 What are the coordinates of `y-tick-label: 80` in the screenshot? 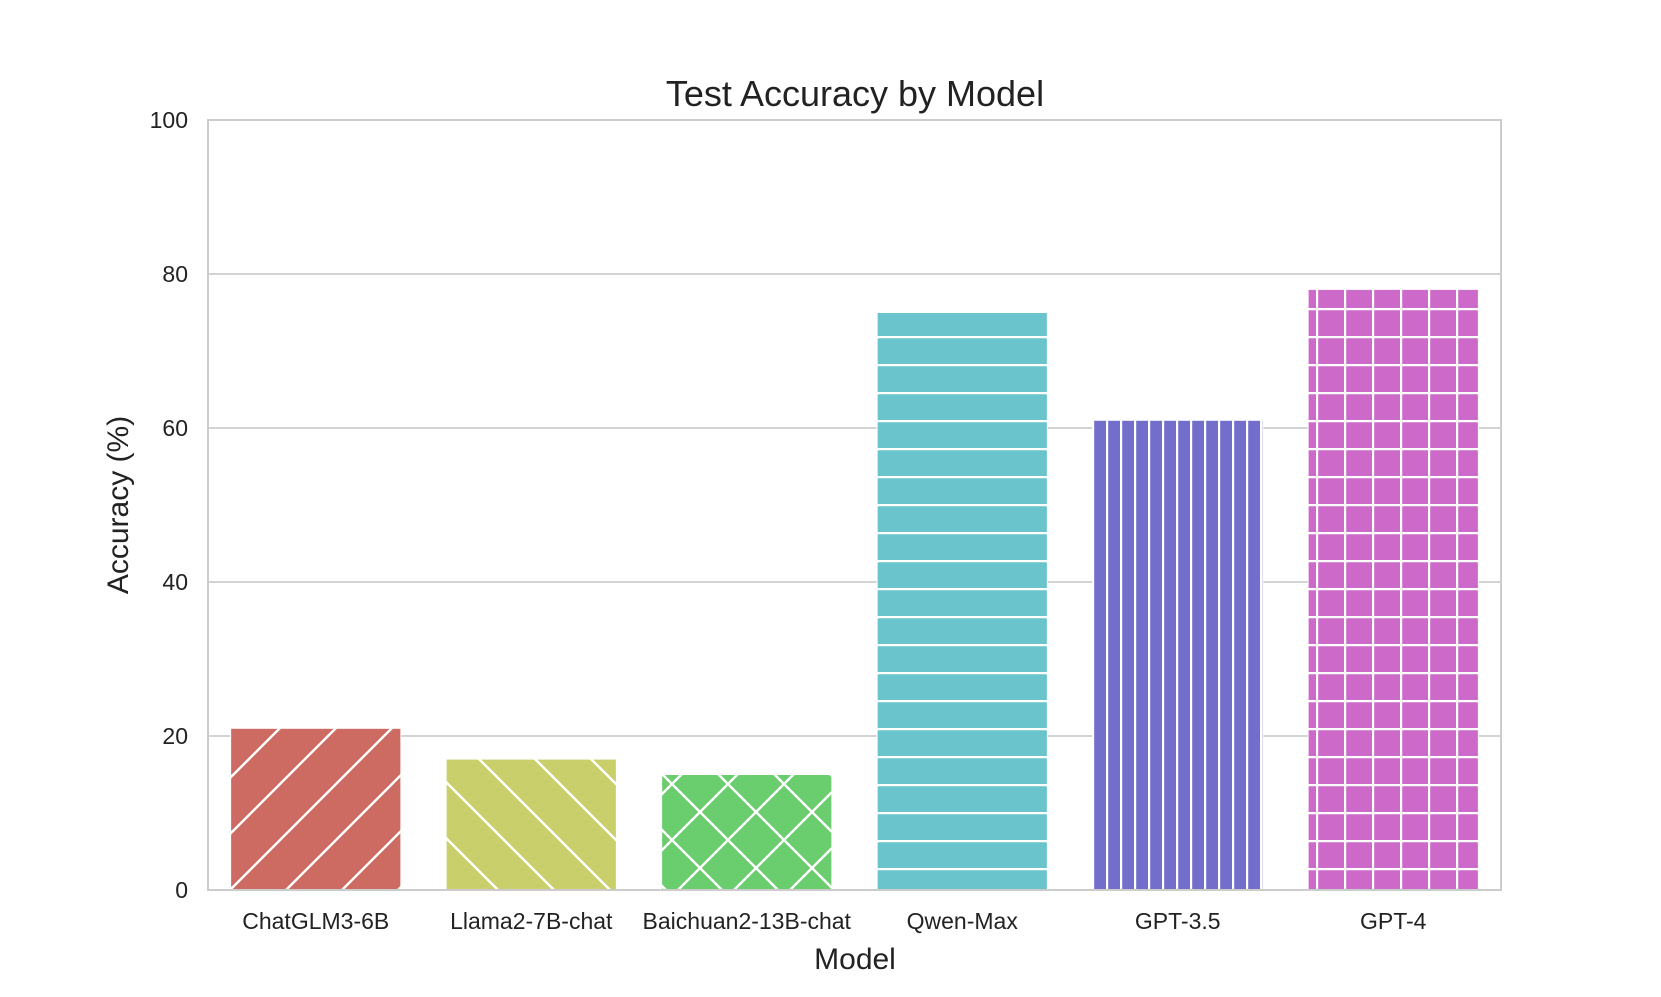 It's located at (175, 274).